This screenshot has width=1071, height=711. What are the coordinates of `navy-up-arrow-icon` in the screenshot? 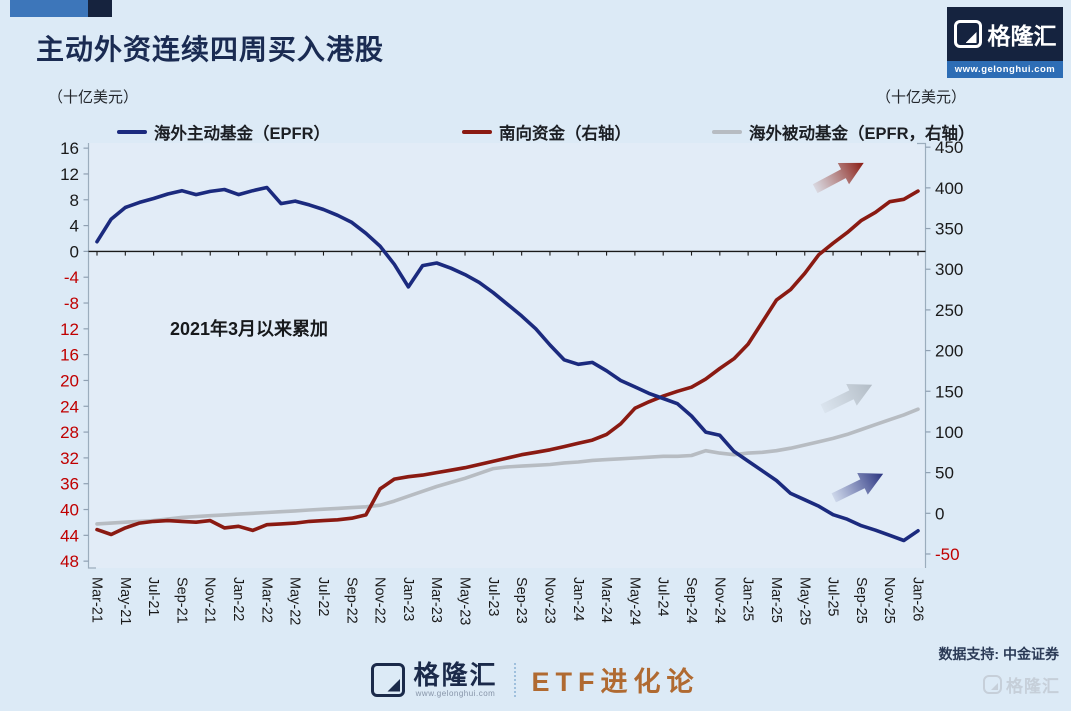 It's located at (857, 488).